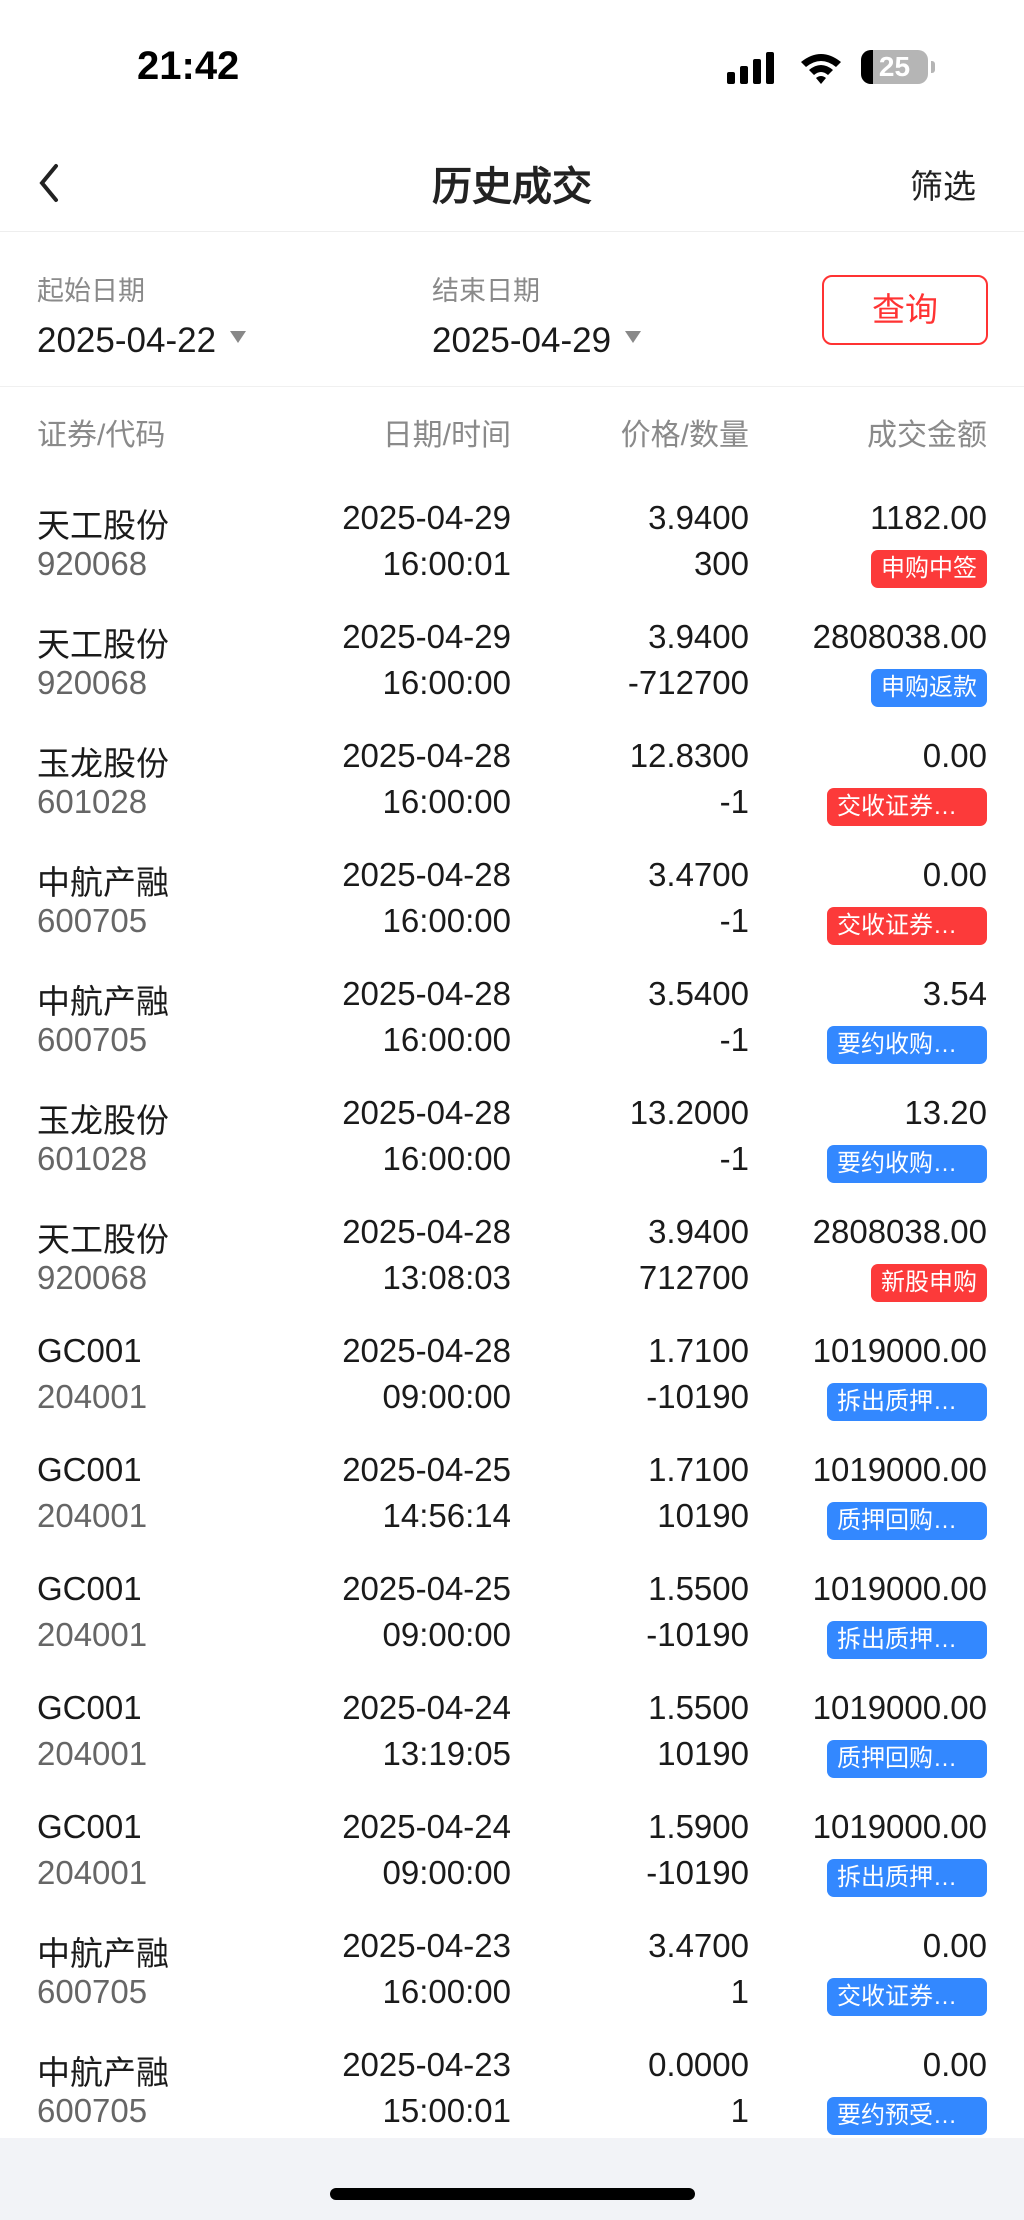  I want to click on trade-quantity: -10190, so click(697, 1634).